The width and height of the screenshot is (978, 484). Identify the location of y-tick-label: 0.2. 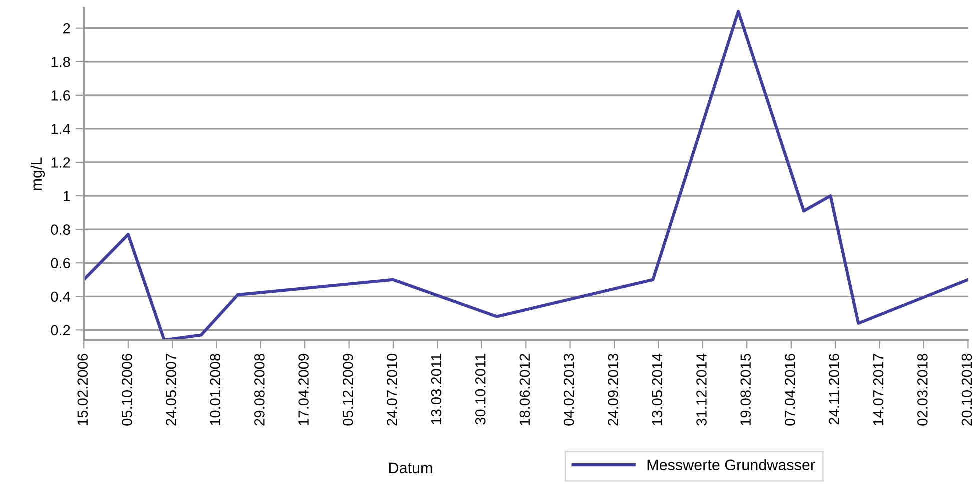
(60, 330).